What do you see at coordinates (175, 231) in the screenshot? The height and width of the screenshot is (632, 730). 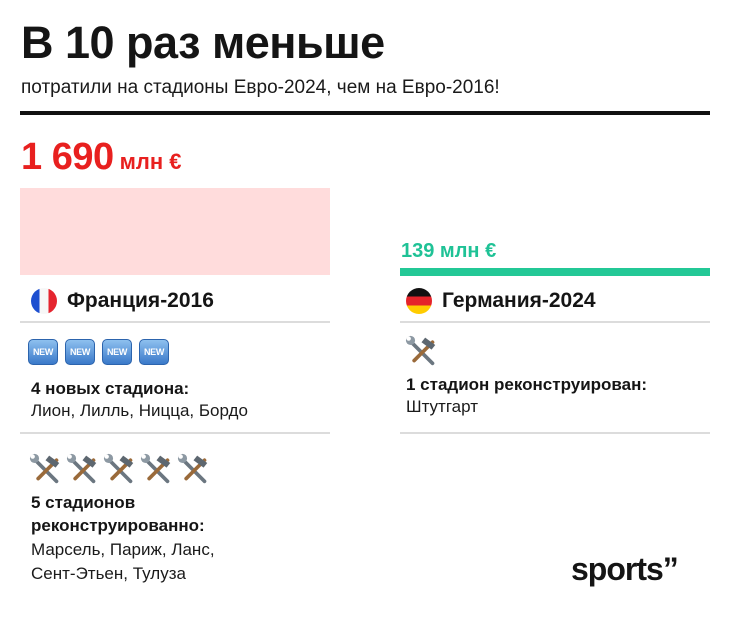 I see `france-spend-bar` at bounding box center [175, 231].